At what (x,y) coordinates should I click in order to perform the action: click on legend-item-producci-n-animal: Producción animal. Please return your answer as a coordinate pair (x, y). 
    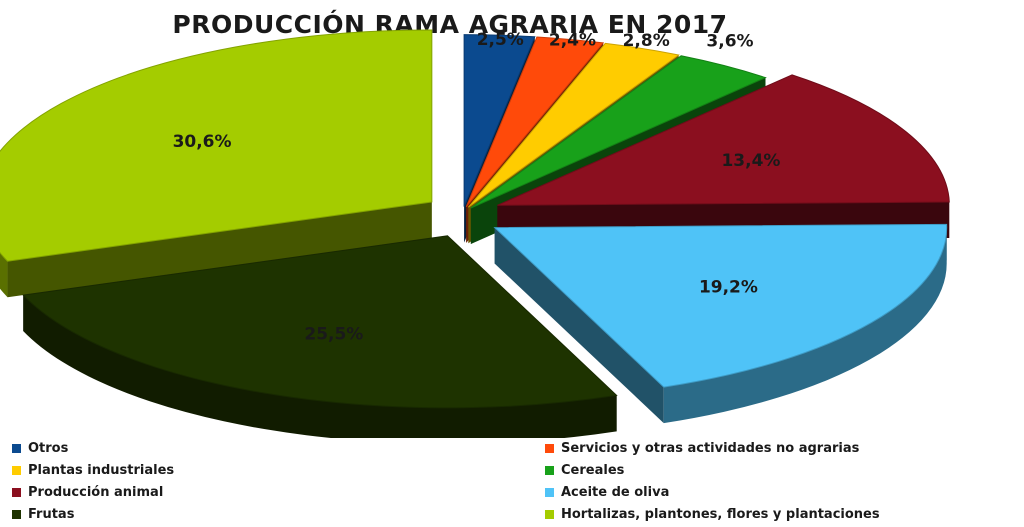
    Looking at the image, I should click on (87, 492).